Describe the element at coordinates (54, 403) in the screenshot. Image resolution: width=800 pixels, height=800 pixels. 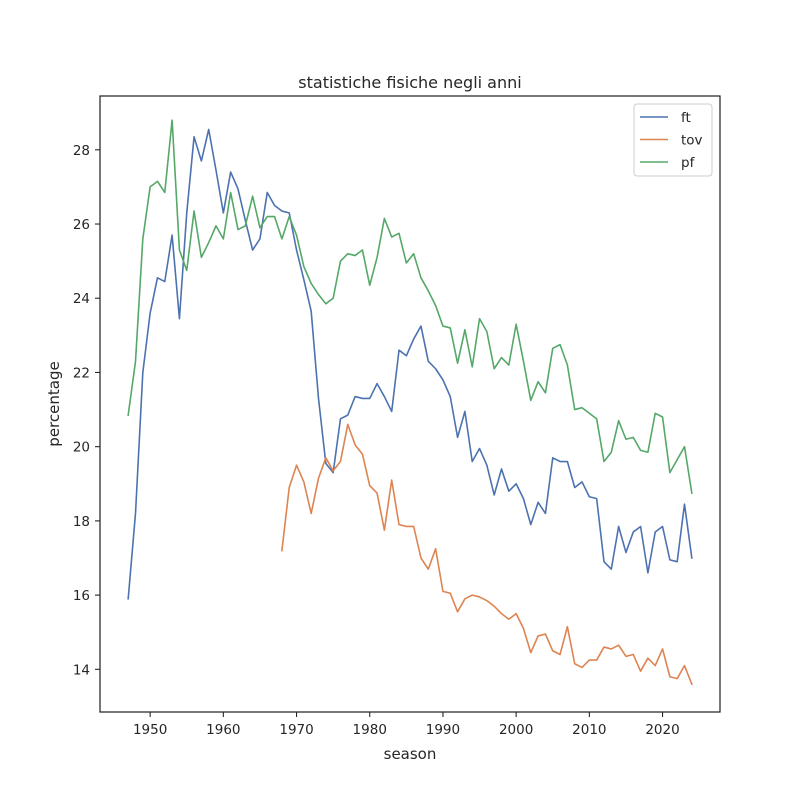
I see `y-axis-label: percentage` at that location.